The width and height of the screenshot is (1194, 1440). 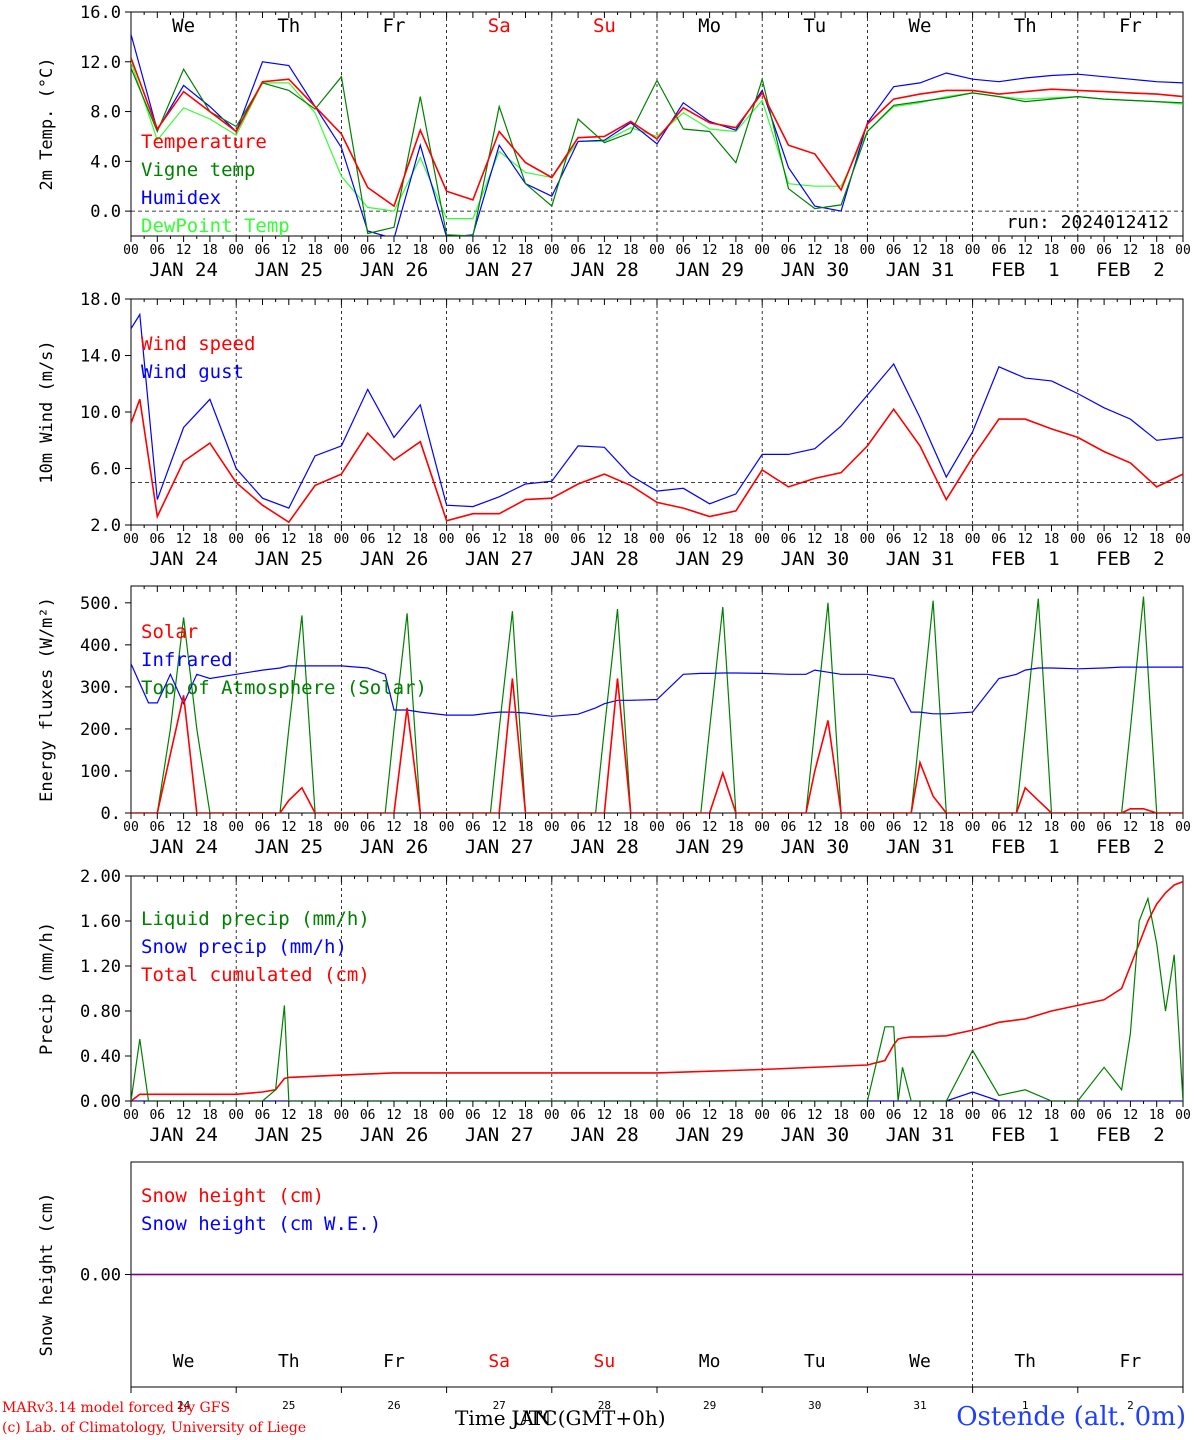 What do you see at coordinates (105, 212) in the screenshot?
I see `y-tick-label: 0.0` at bounding box center [105, 212].